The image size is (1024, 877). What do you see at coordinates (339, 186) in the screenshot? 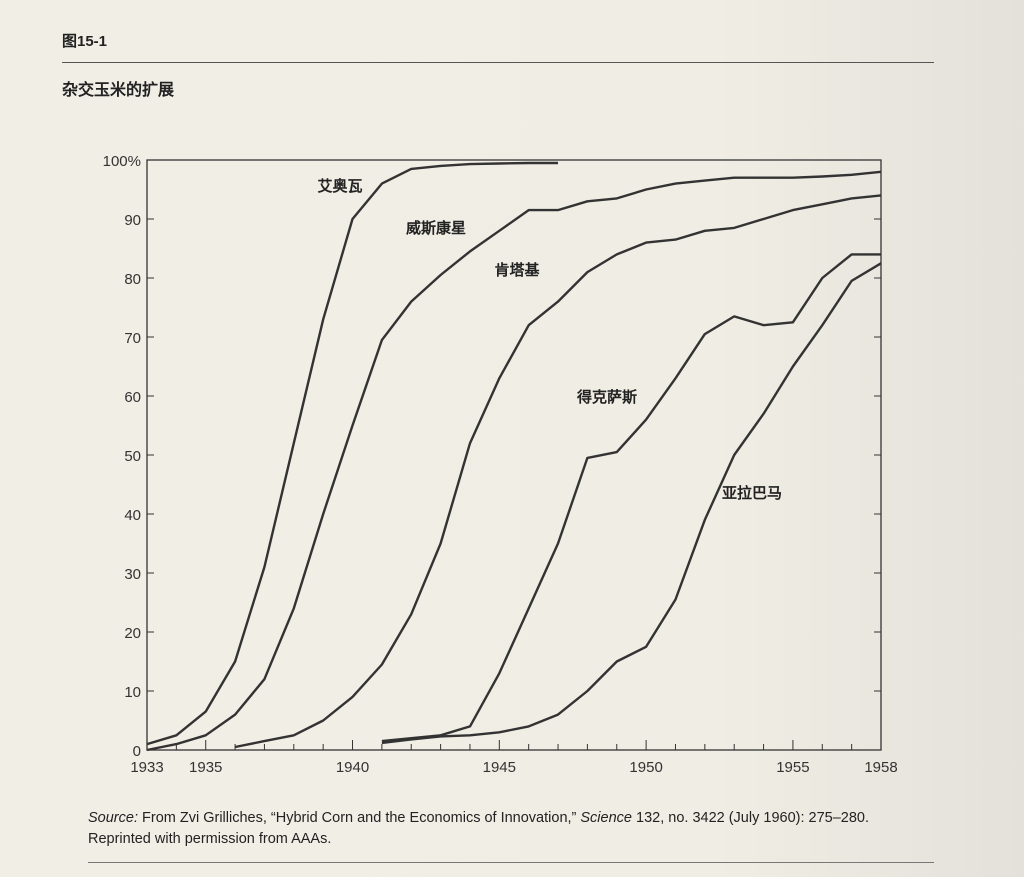
I see `series-label-1: 艾奥瓦` at bounding box center [339, 186].